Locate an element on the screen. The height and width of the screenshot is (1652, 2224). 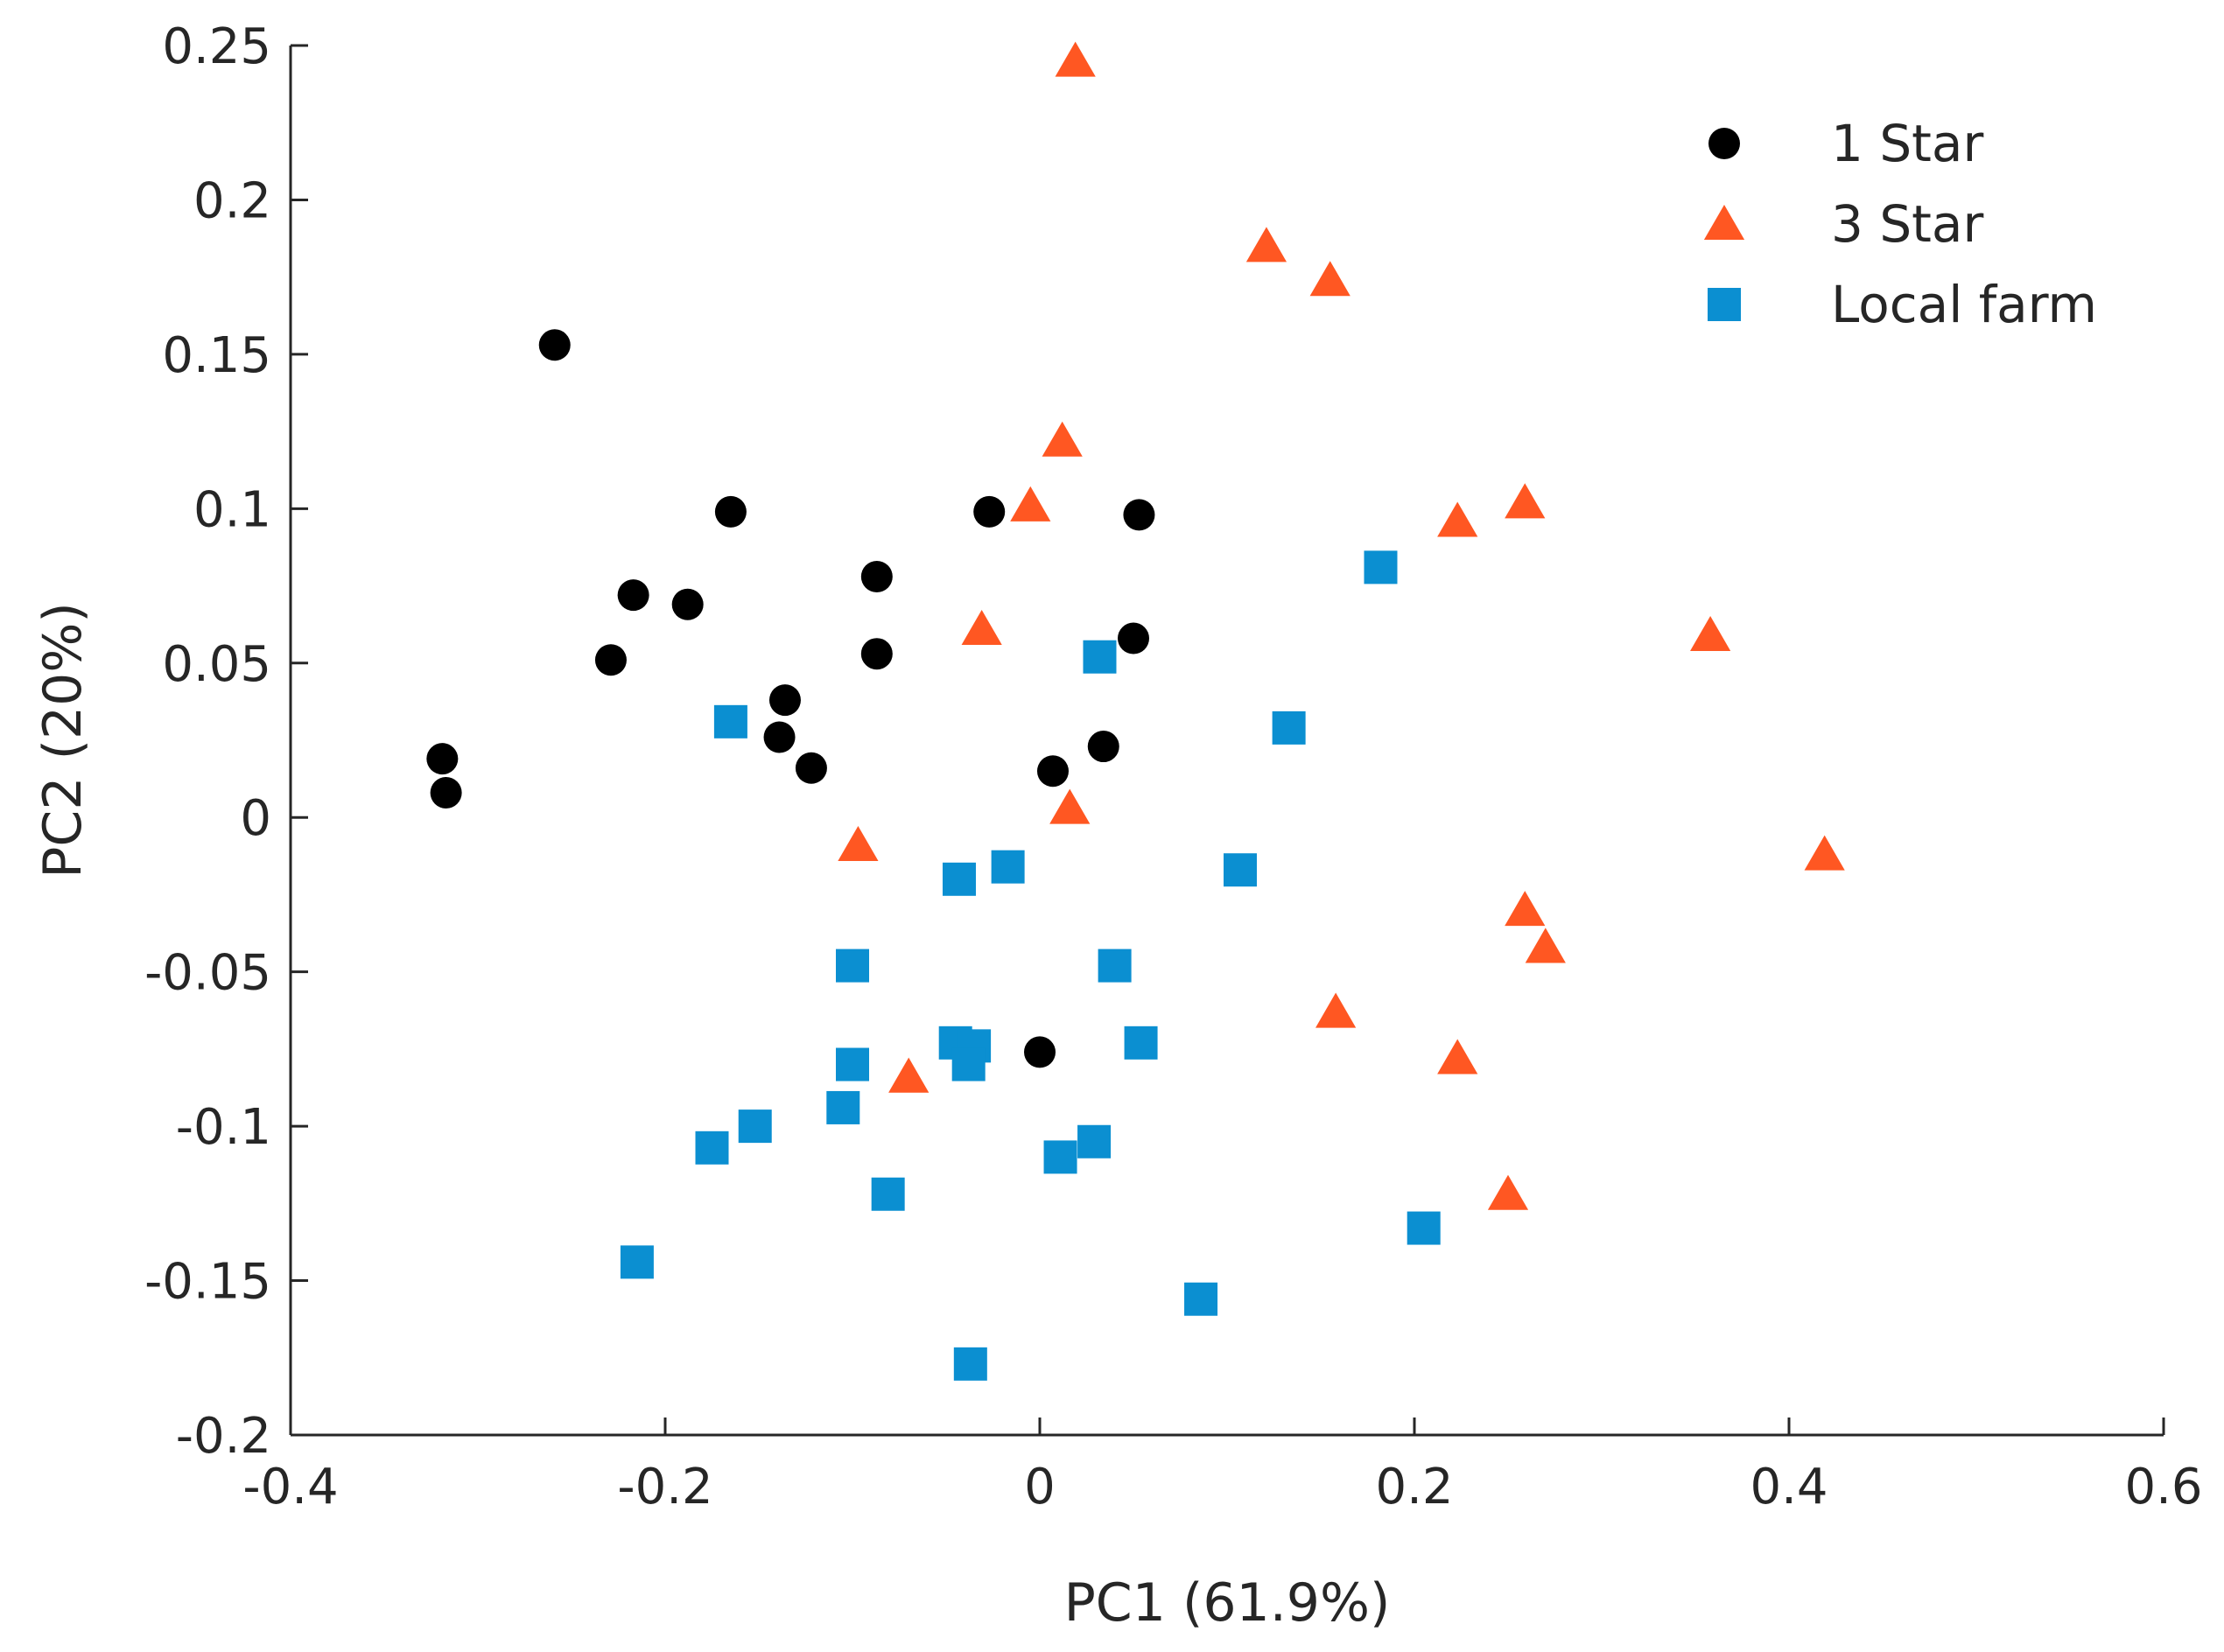
x-tick-label: 0.6 is located at coordinates (2163, 1487).